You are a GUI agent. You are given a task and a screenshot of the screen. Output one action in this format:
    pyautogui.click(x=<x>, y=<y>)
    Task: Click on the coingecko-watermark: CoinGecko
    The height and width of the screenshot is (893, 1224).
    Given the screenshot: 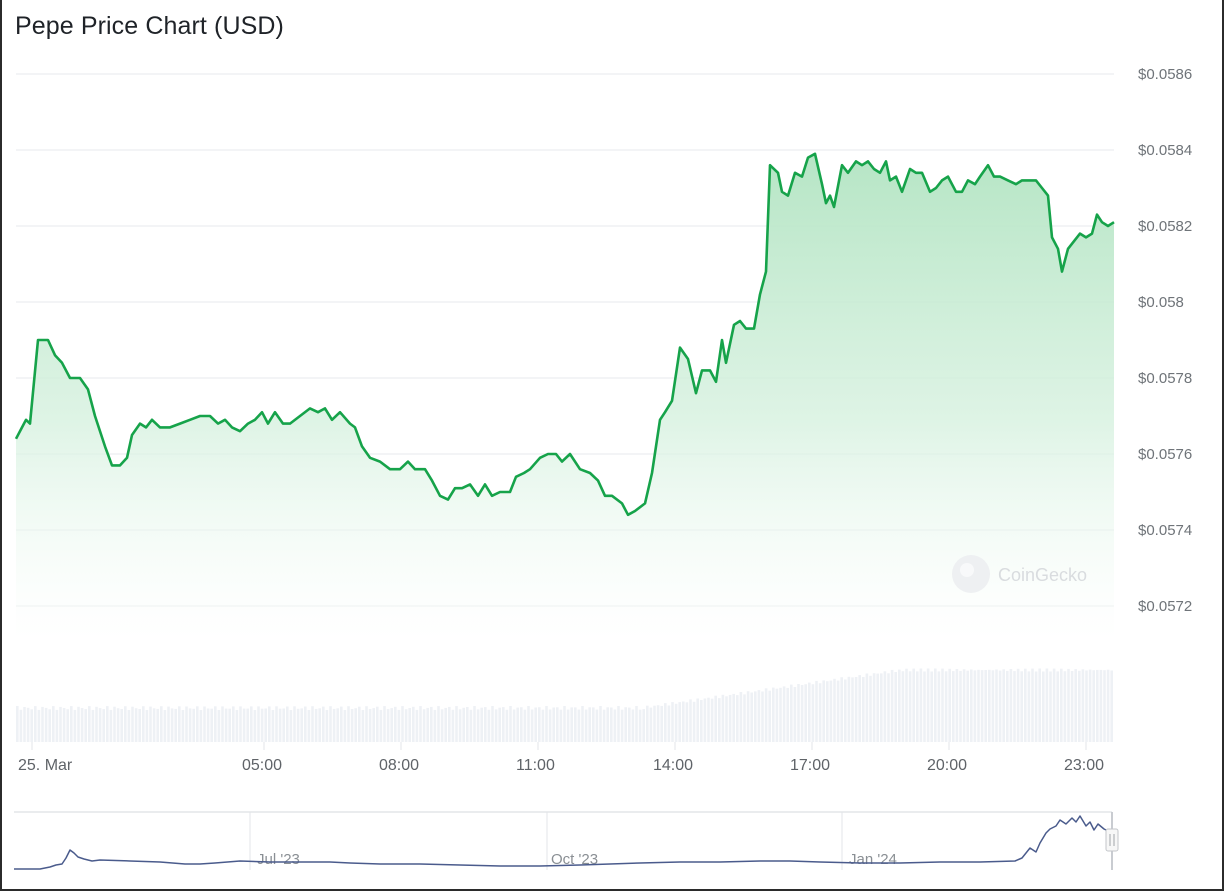 What is the action you would take?
    pyautogui.click(x=1019, y=574)
    